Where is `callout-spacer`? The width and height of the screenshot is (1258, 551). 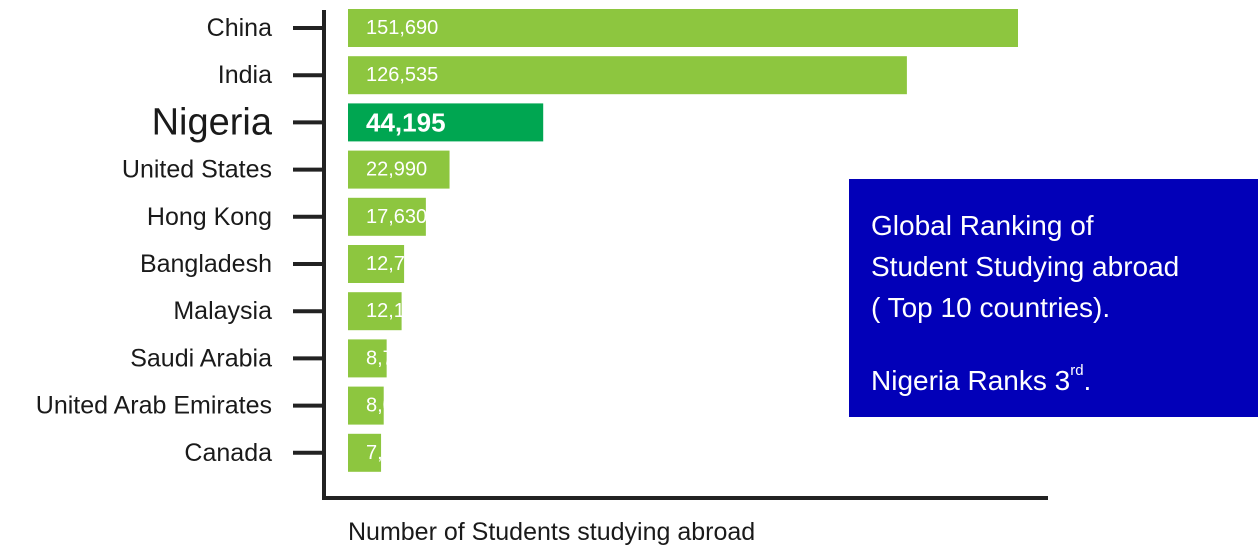
callout-spacer is located at coordinates (1057, 344).